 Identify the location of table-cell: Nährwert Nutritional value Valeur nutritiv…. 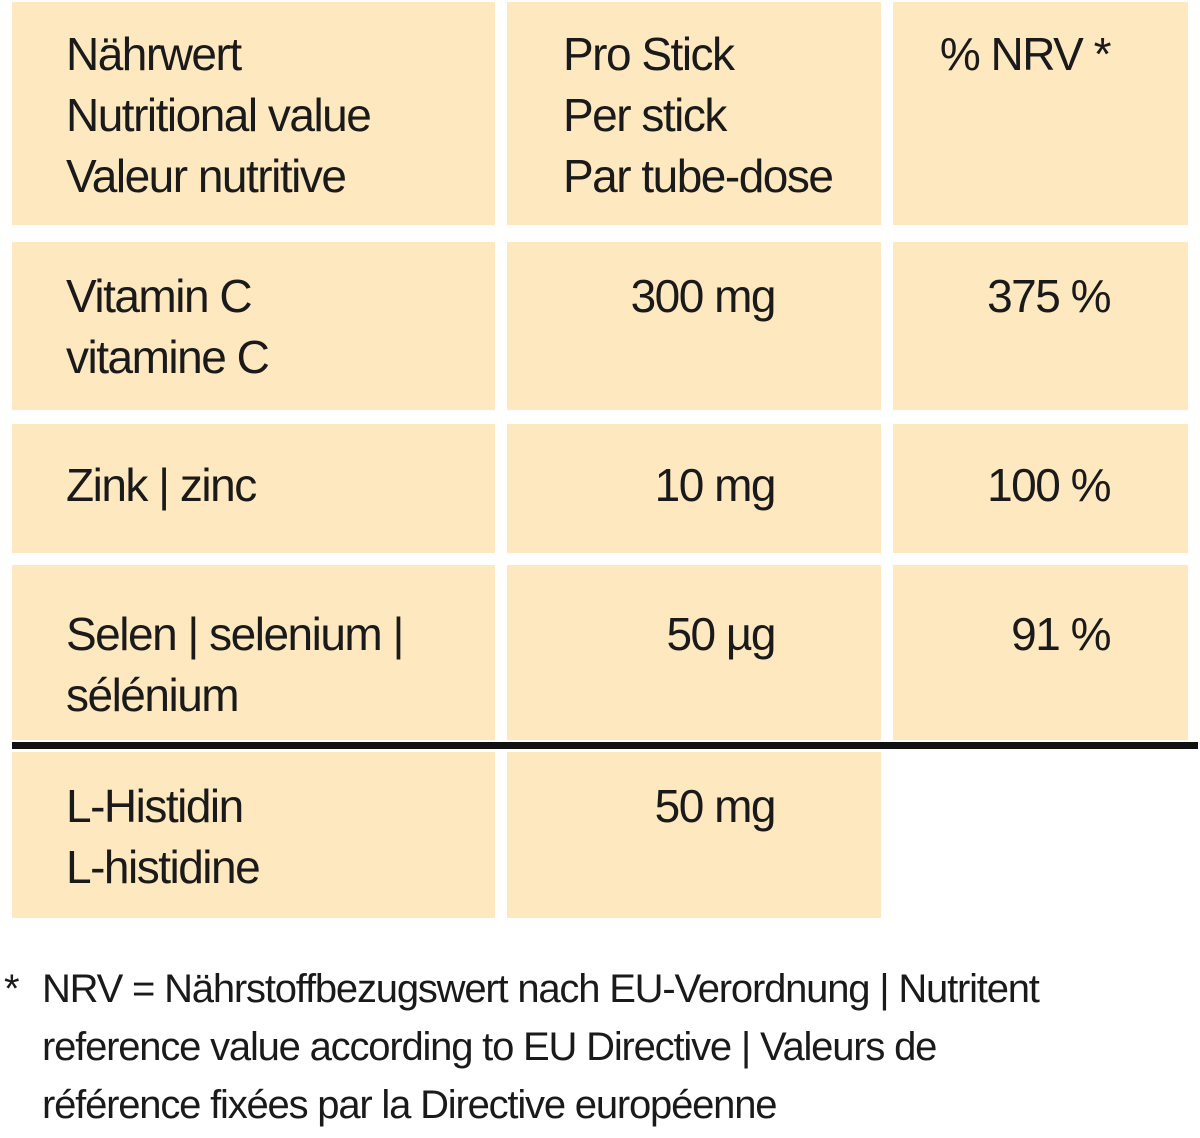
(253, 113).